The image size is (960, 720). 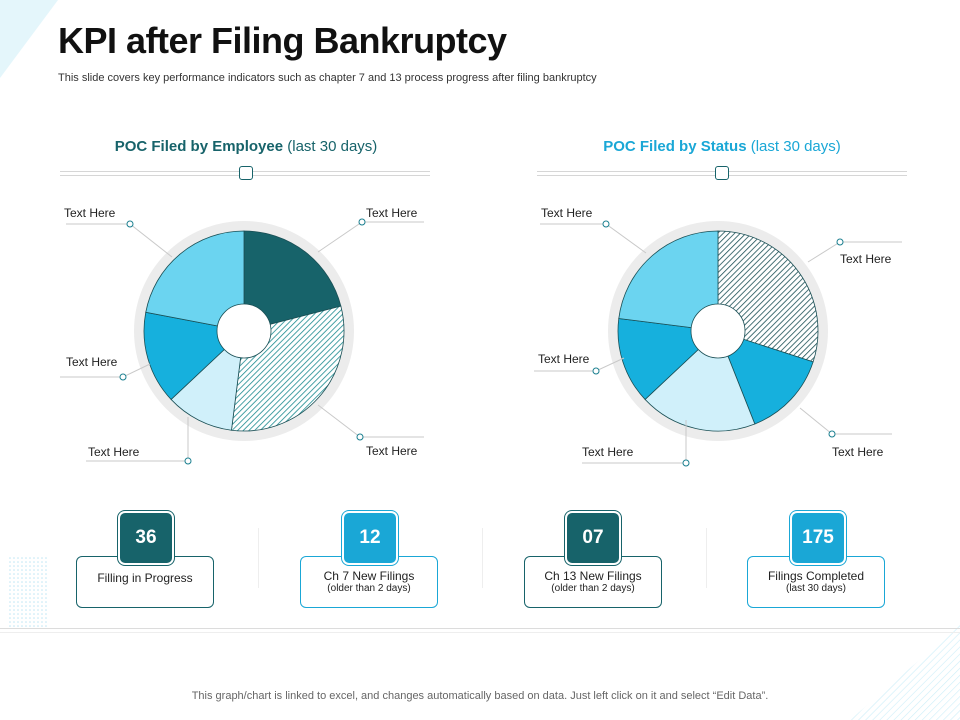 I want to click on dot-grid-decoration, so click(x=28, y=592).